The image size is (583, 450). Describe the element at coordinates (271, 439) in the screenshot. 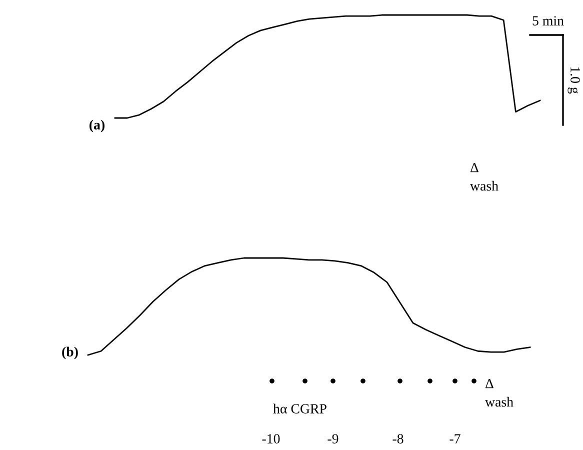

I see `text: -10` at that location.